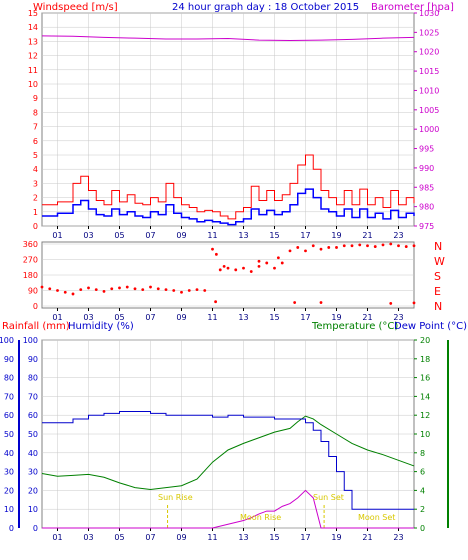 The width and height of the screenshot is (468, 560). I want to click on y2-tick-label: 1010, so click(429, 90).